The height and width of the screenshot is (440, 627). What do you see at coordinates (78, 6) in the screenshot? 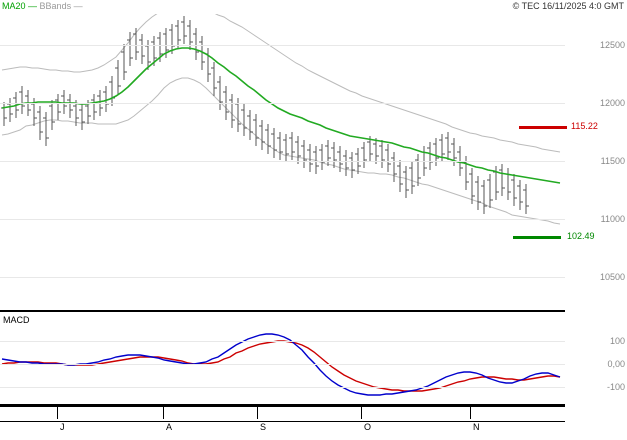
I see `legend-bbands-dash: —` at bounding box center [78, 6].